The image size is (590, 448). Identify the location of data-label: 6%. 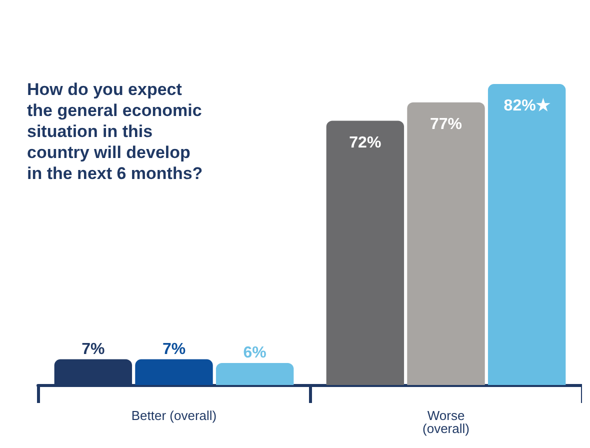
(254, 353).